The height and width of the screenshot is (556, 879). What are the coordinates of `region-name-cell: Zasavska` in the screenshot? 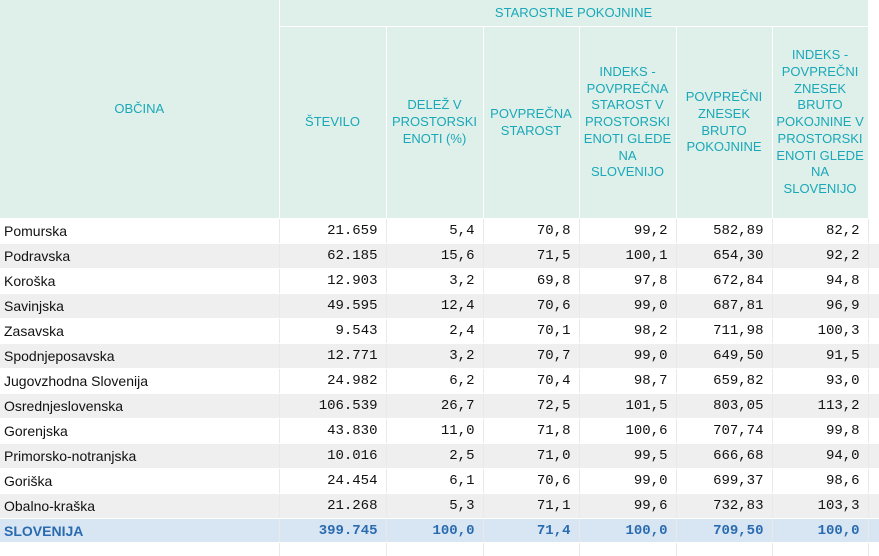 It's located at (140, 331).